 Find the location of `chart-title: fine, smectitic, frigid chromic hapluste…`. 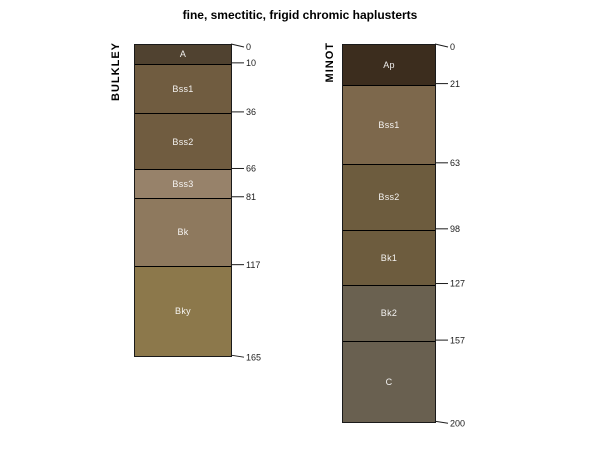

chart-title: fine, smectitic, frigid chromic hapluste… is located at coordinates (300, 15).